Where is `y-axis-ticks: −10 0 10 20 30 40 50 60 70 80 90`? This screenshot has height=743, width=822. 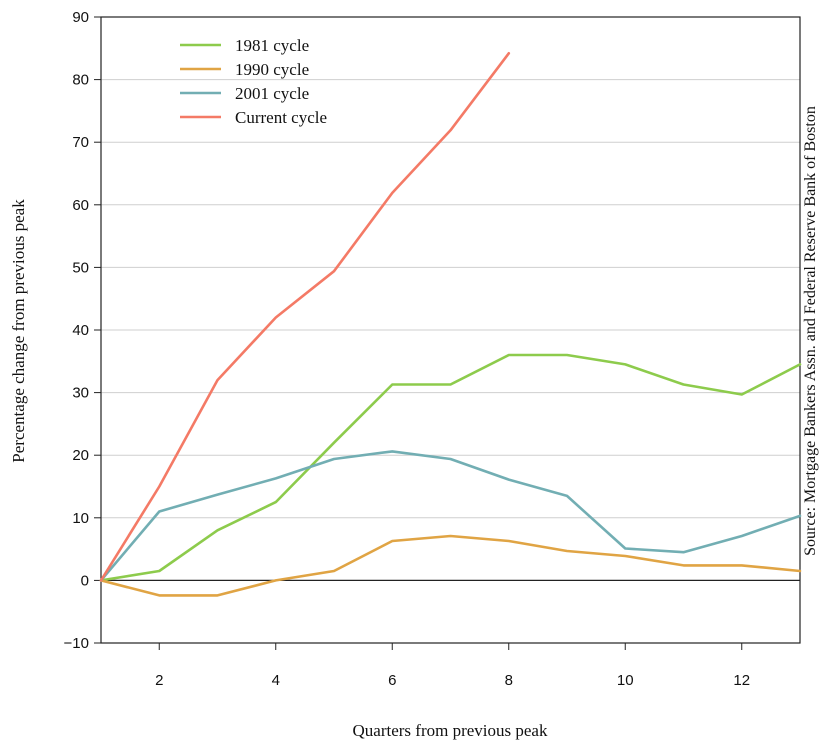
y-axis-ticks: −10 0 10 20 30 40 50 60 70 80 90 is located at coordinates (82, 330).